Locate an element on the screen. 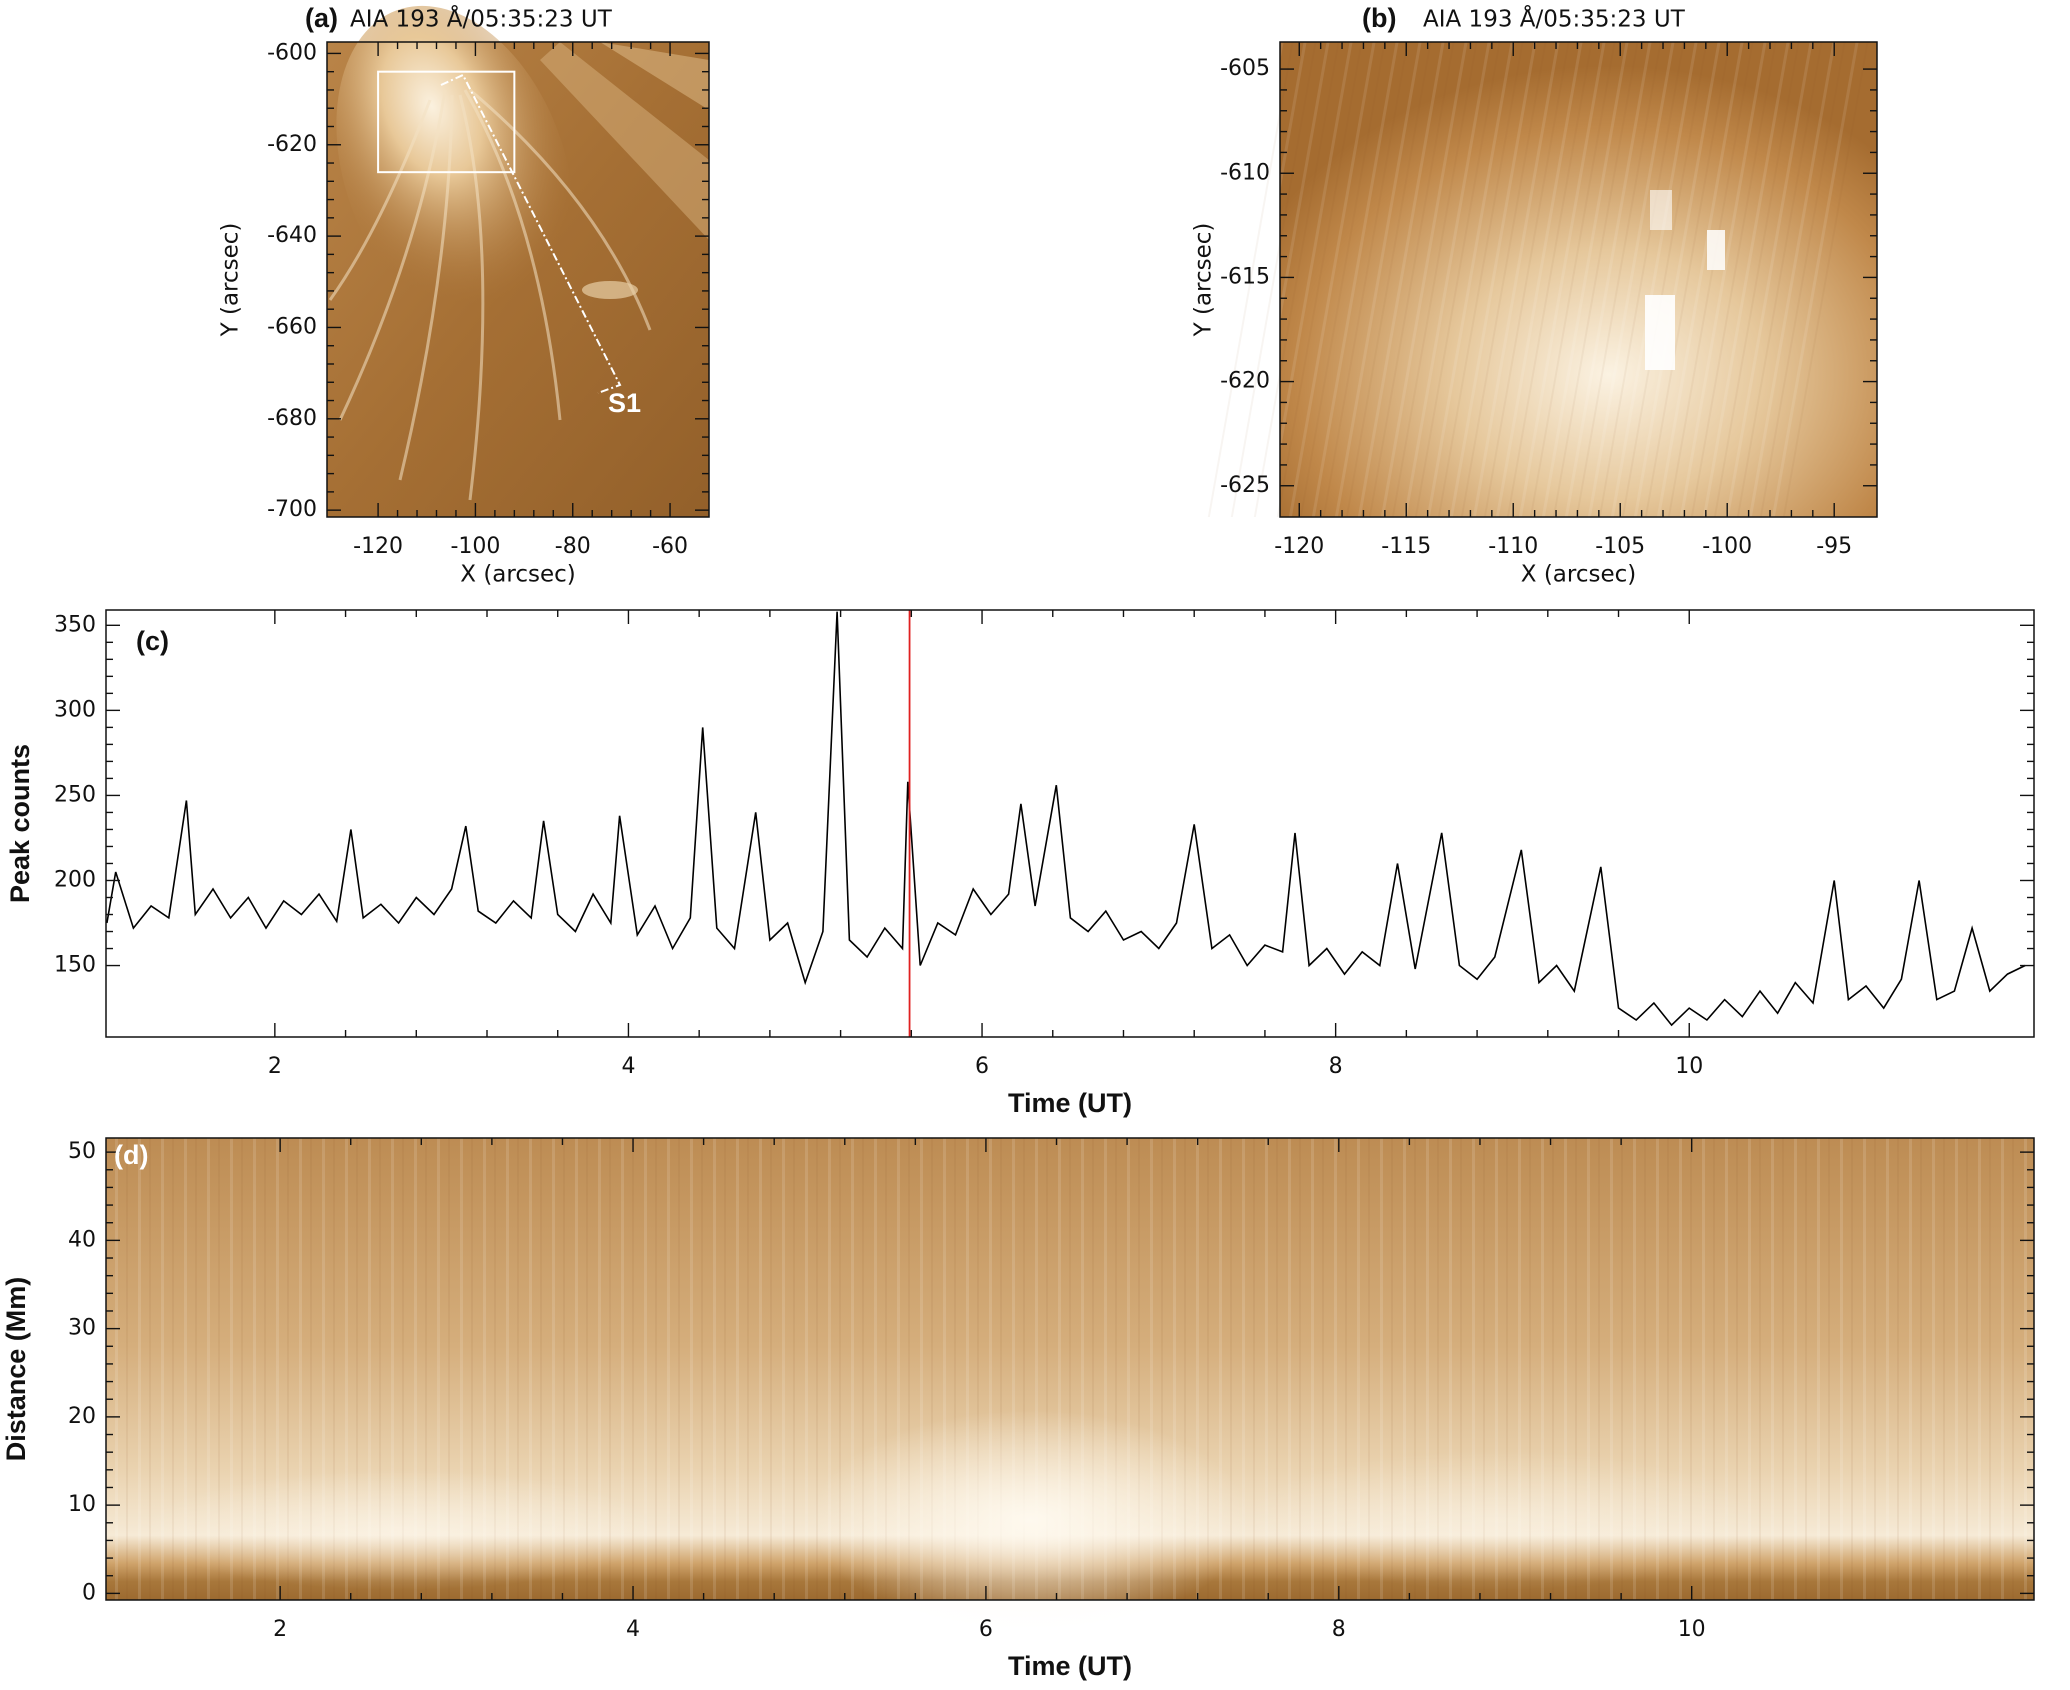 This screenshot has height=1690, width=2070. y-tick-label: 50 is located at coordinates (82, 1151).